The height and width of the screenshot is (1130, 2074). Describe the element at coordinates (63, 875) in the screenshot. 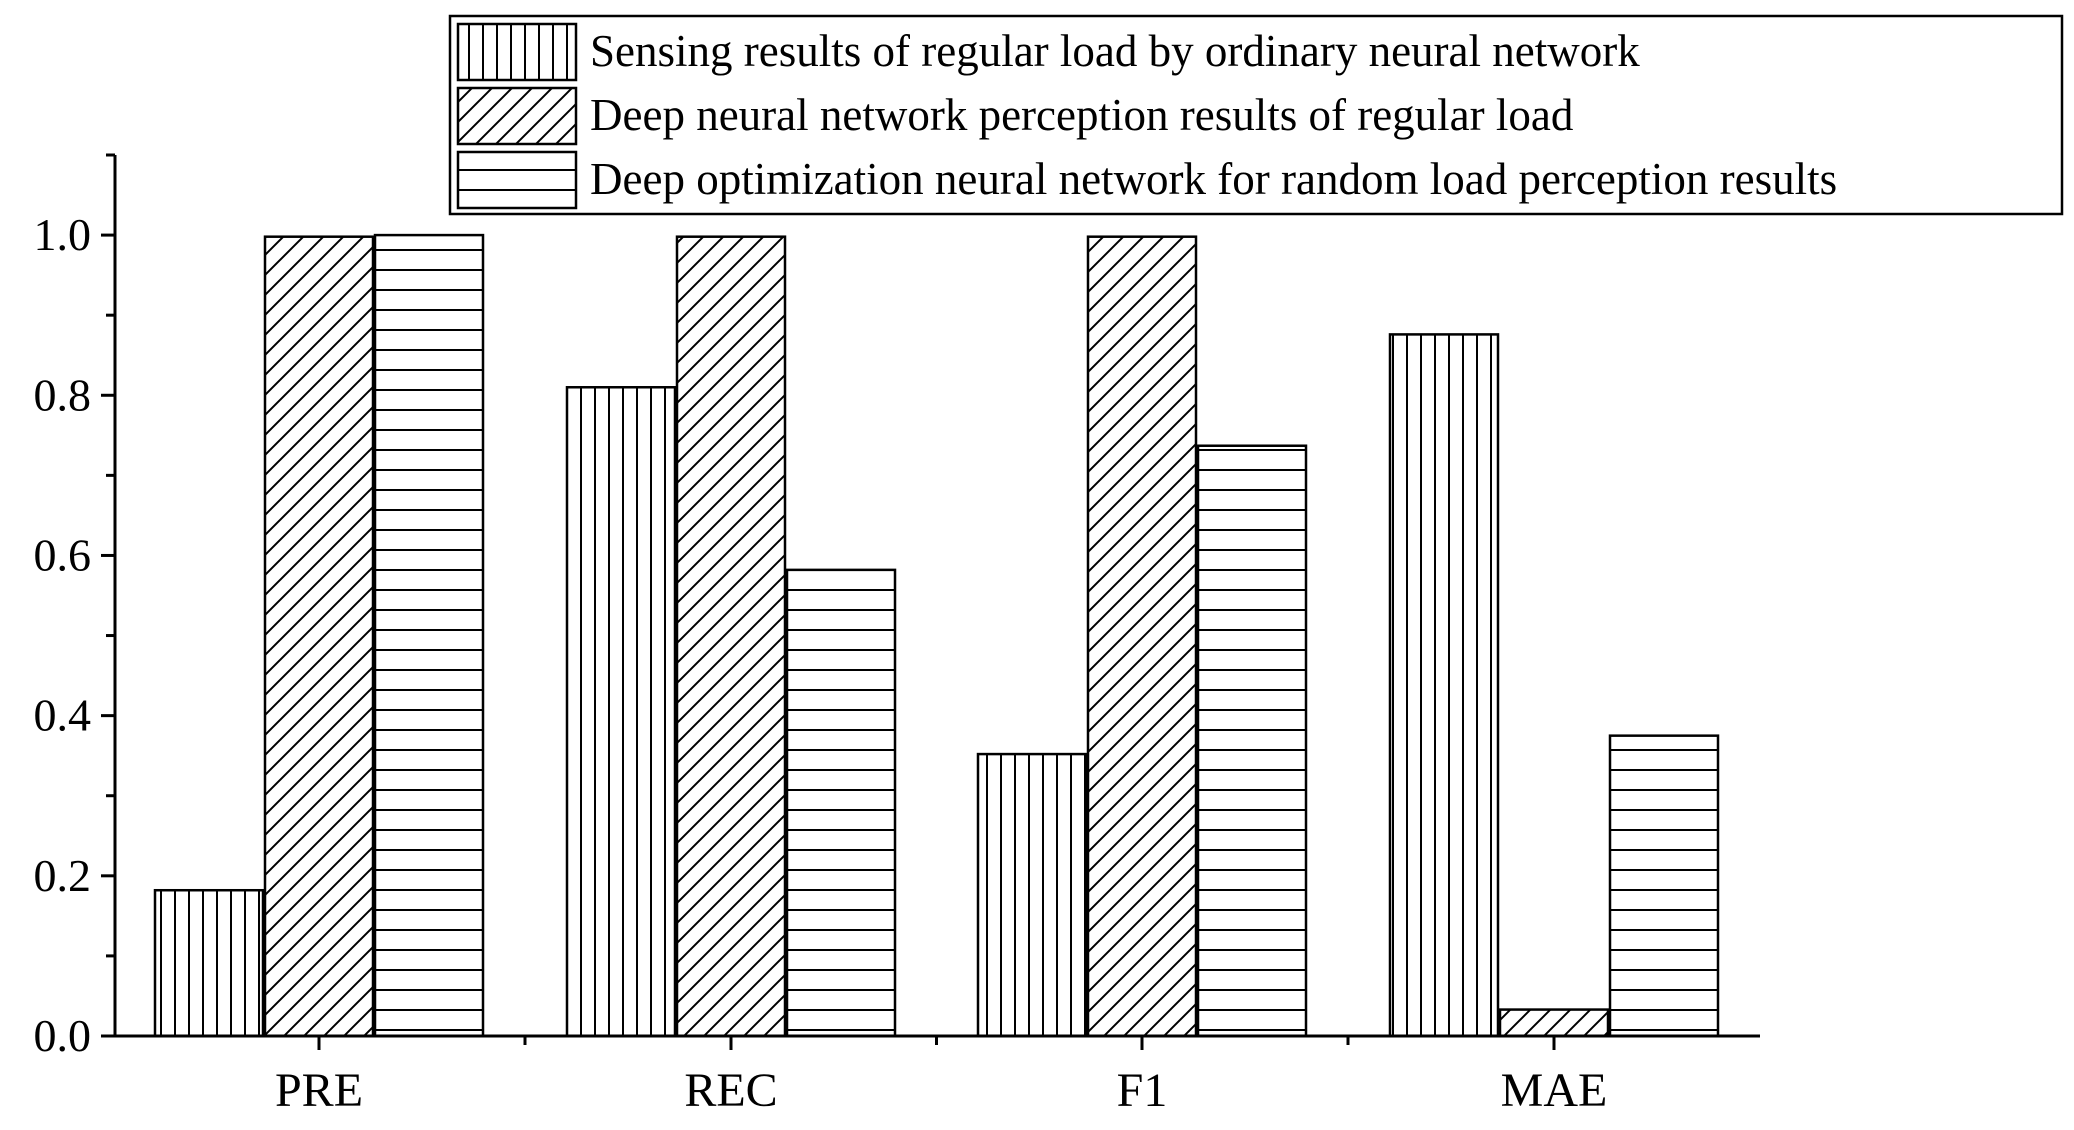

I see `y-tick-label: 0.2` at that location.